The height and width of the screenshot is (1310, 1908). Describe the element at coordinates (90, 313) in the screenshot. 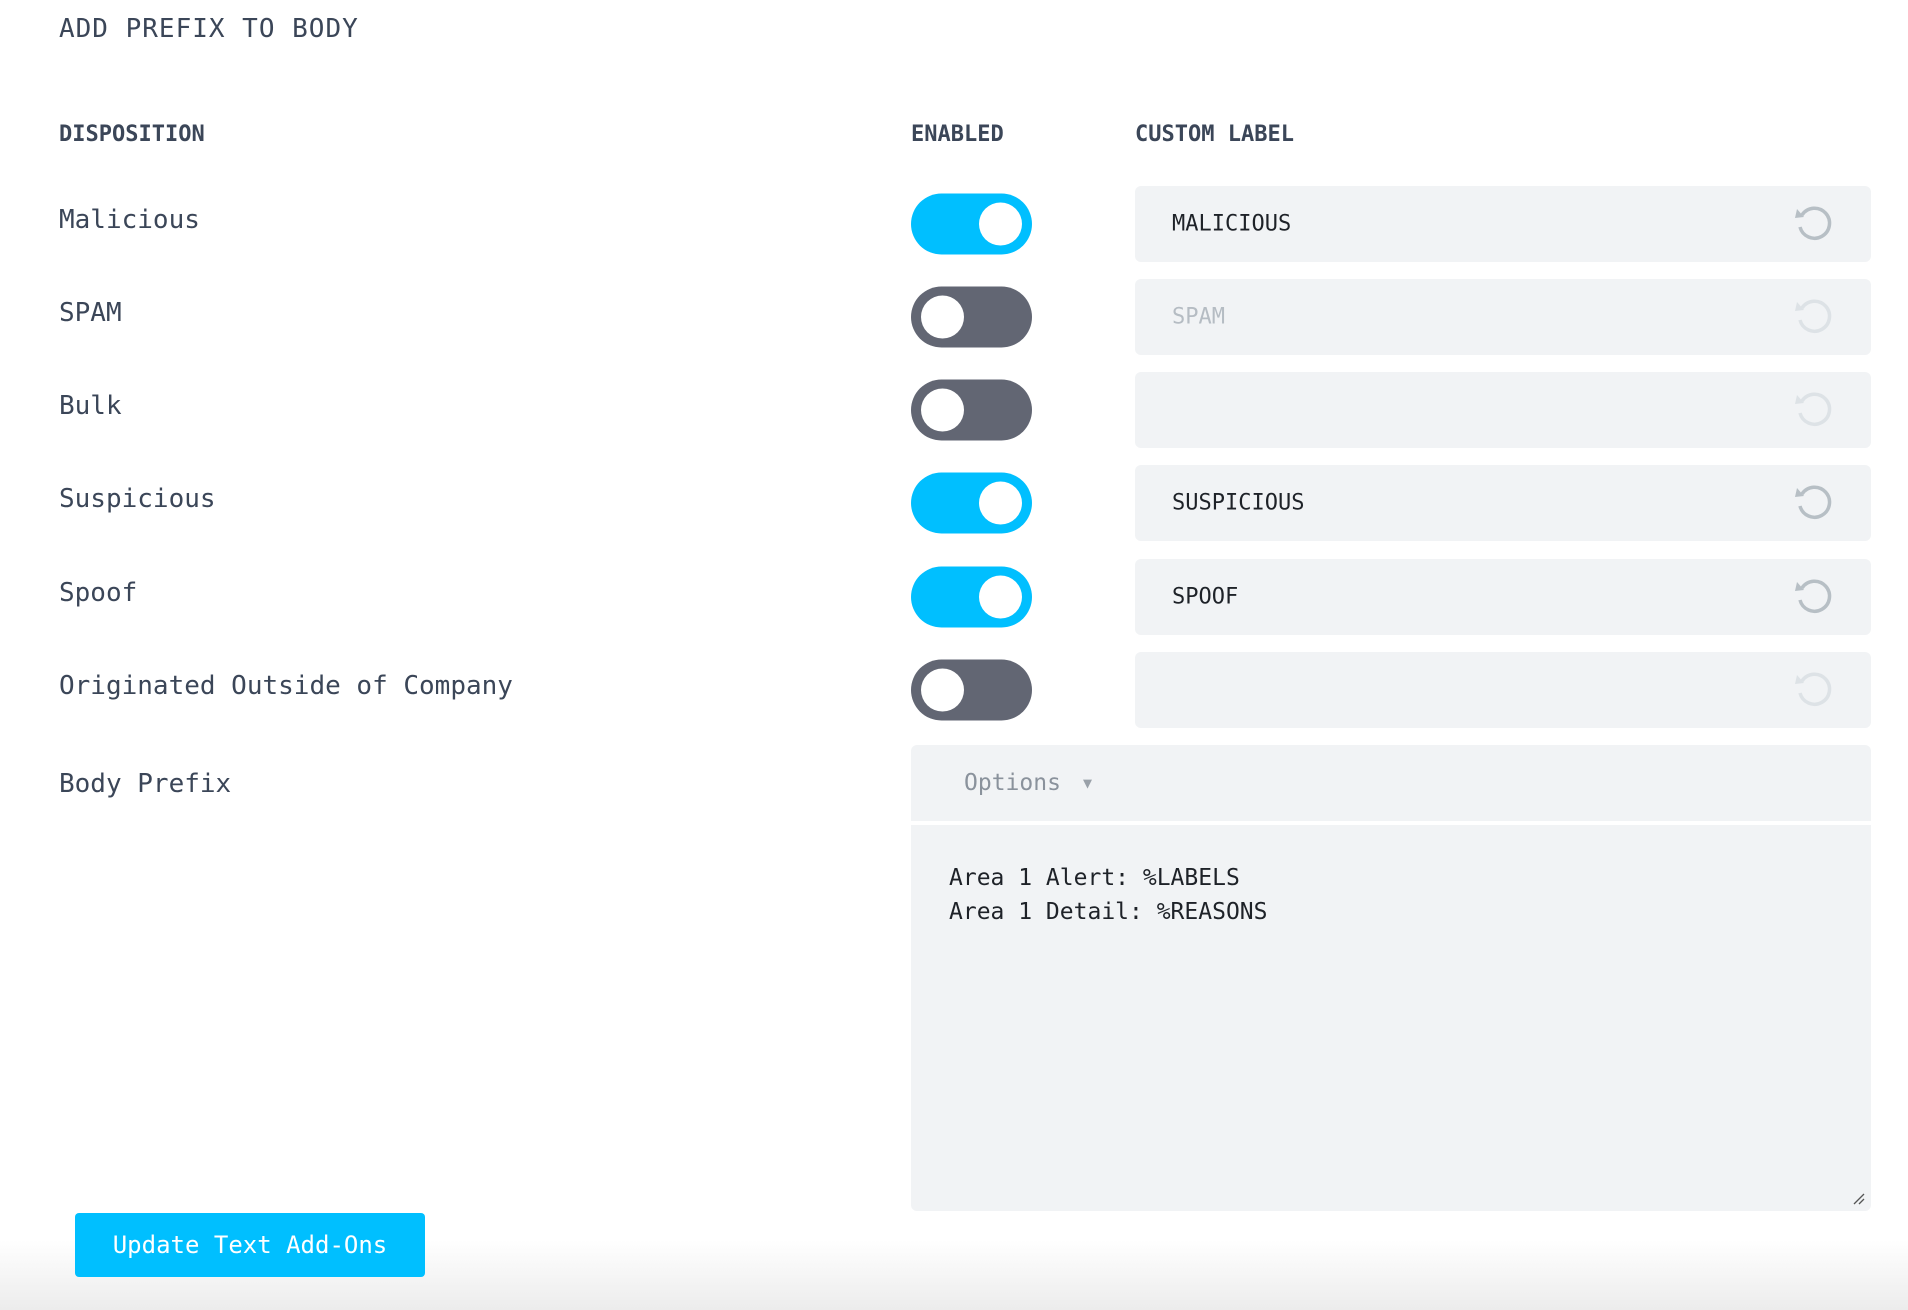

I see `disposition-label: SPAM` at that location.